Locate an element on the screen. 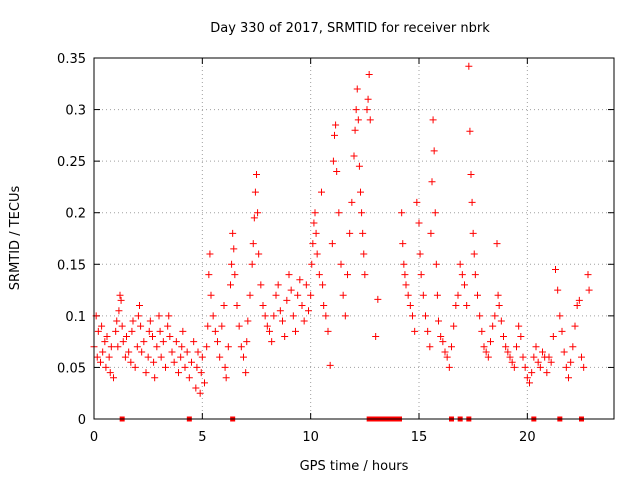 The image size is (640, 480). x-axis-label: GPS time / hours is located at coordinates (354, 466).